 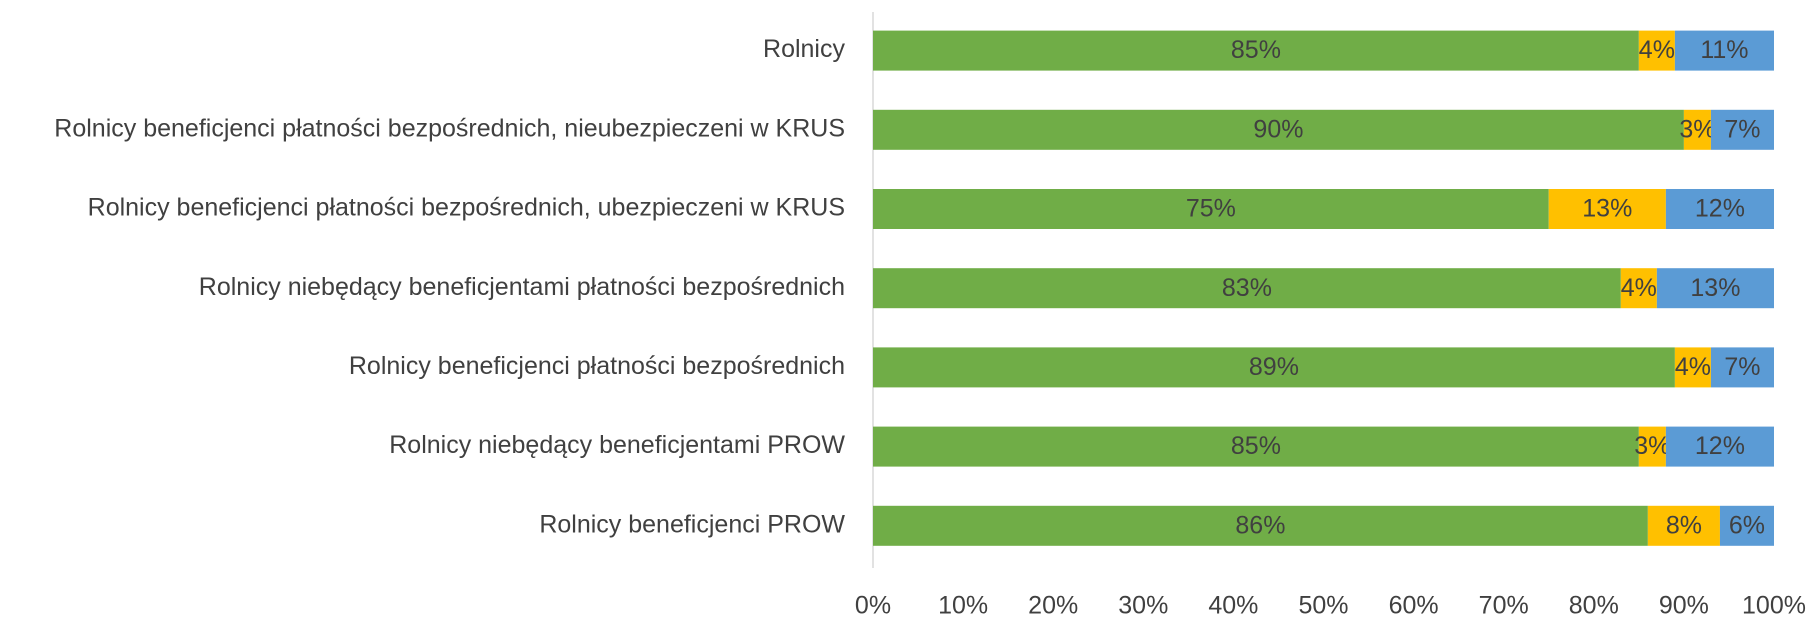 I want to click on data-label: 8%, so click(x=1684, y=525).